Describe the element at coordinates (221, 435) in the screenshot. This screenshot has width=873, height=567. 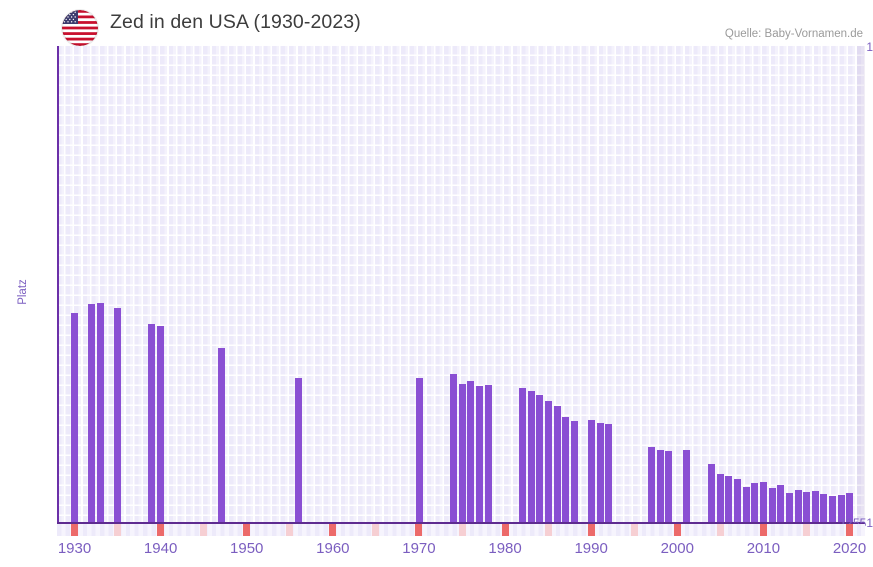
I see `bar-1947` at that location.